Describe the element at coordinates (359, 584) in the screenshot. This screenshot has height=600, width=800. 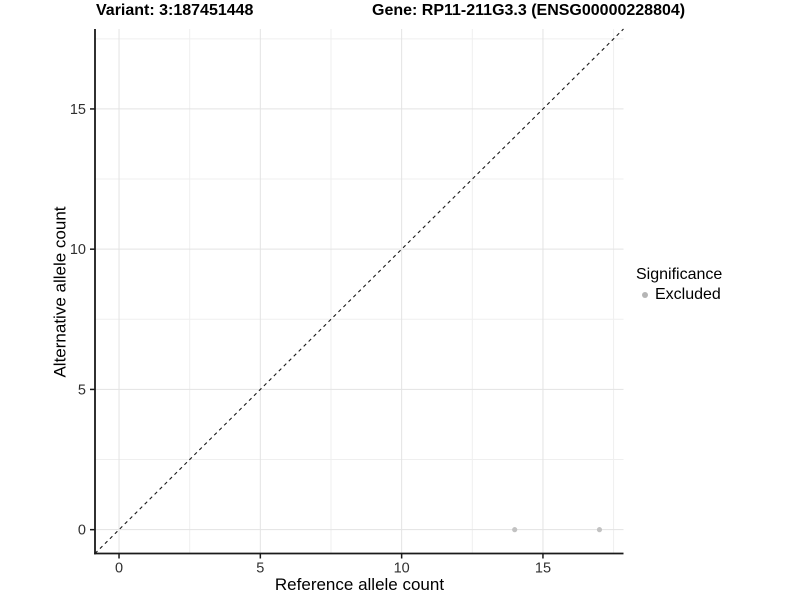
I see `x-axis-title: Reference allele count` at that location.